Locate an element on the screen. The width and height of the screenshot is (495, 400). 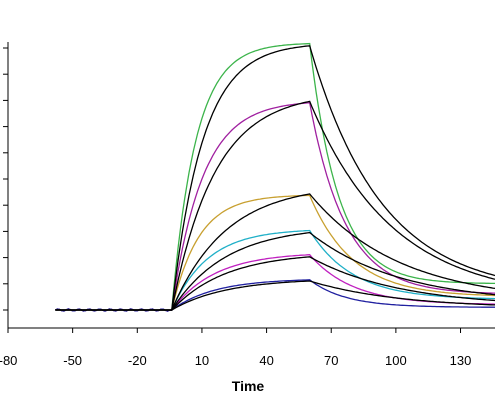
x-tick-label-0: -80 is located at coordinates (8, 360).